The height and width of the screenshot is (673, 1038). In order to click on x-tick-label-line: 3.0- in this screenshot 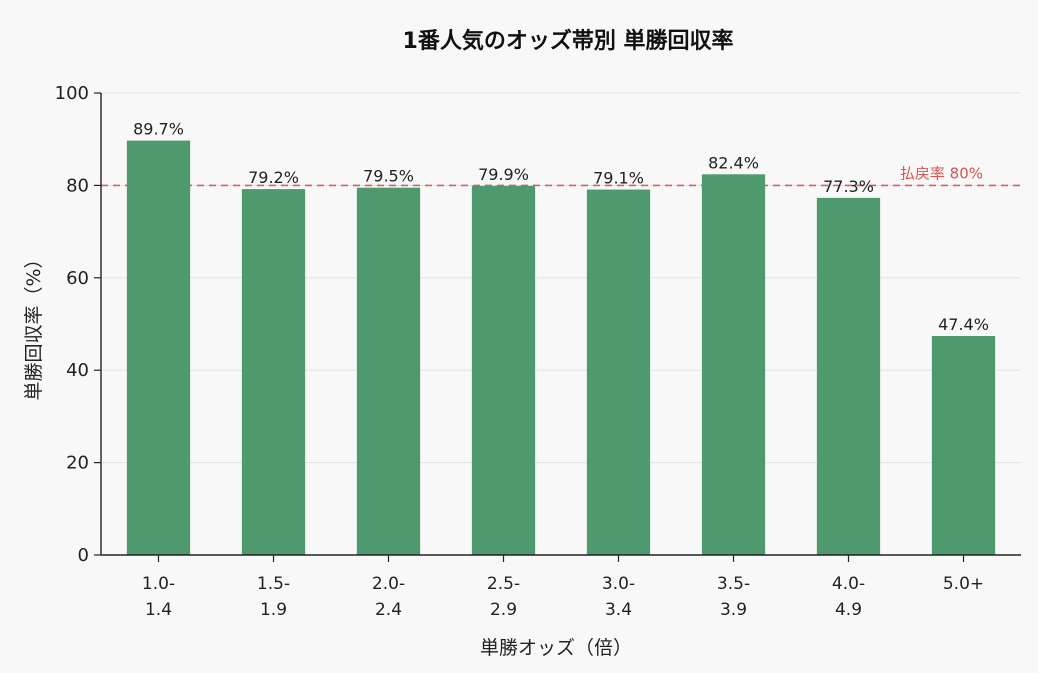, I will do `click(618, 584)`.